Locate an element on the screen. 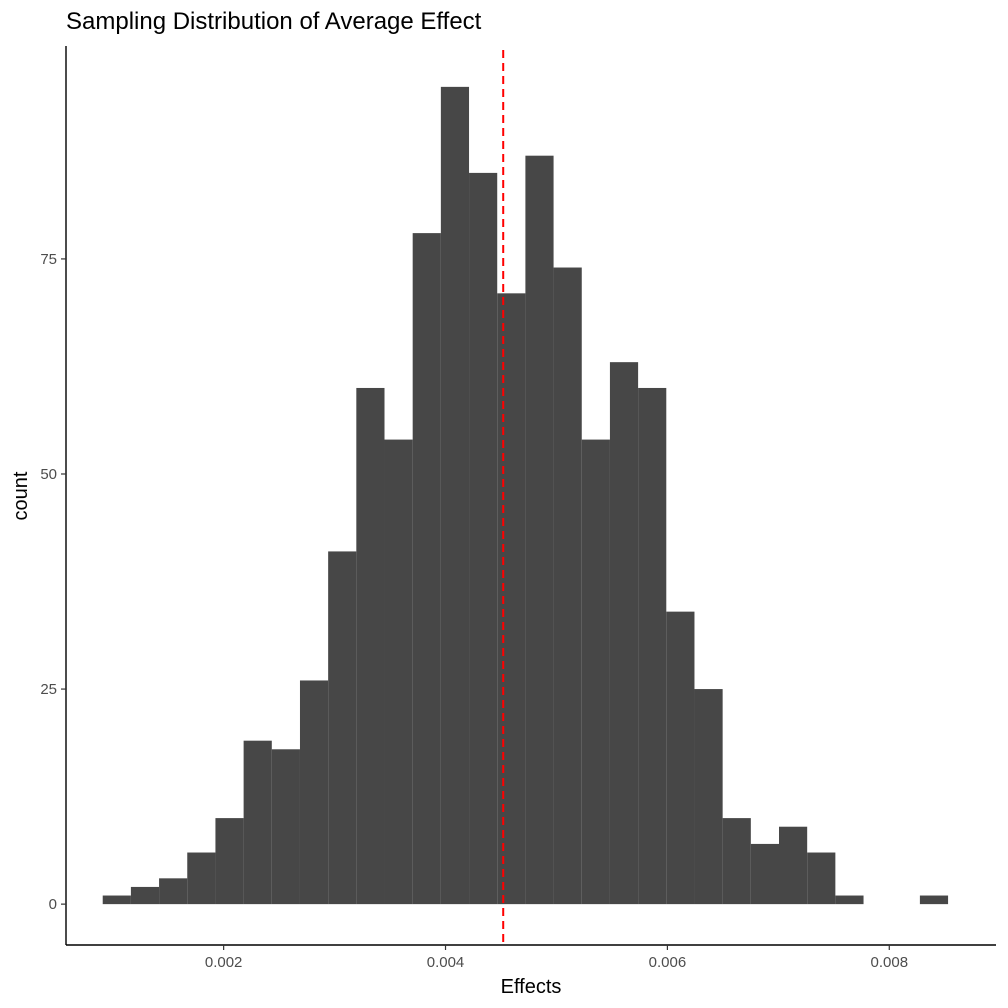 This screenshot has height=1008, width=1008. x-axis-ticks: 0.002 0.004 0.006 0.008 is located at coordinates (556, 958).